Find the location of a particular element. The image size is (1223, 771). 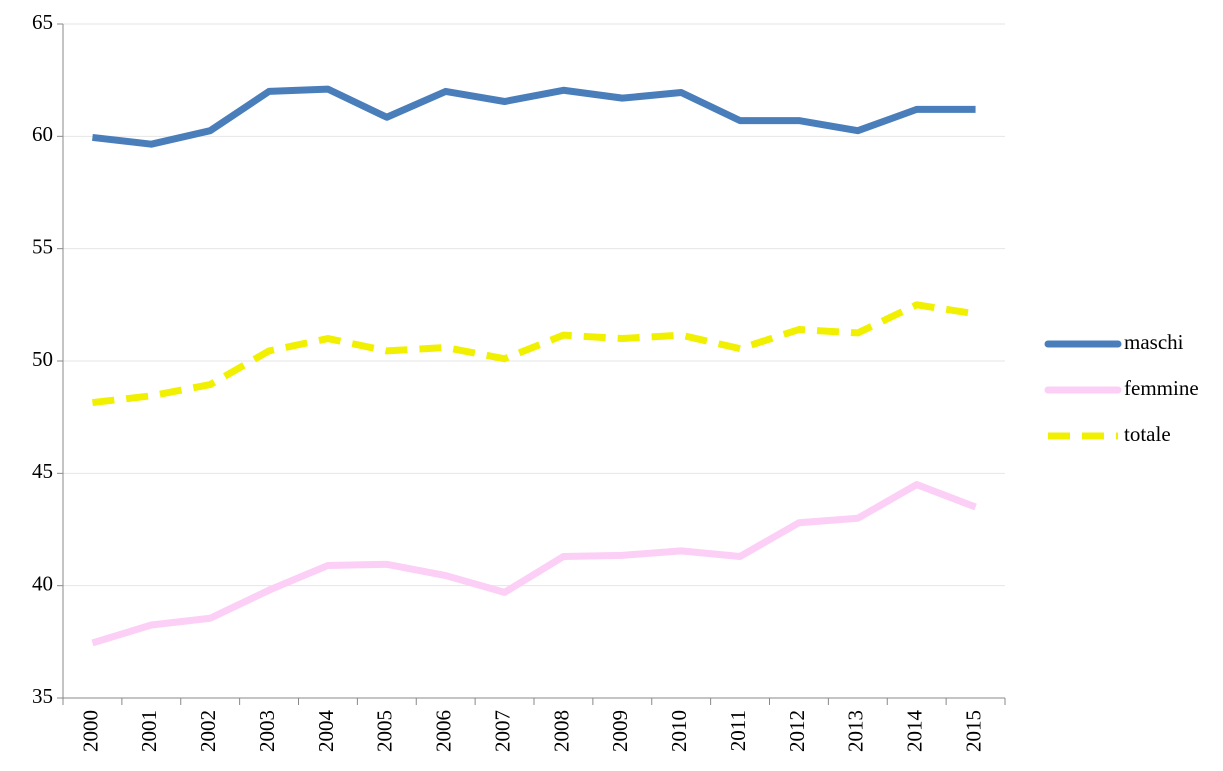

legend-label: totale is located at coordinates (1147, 434).